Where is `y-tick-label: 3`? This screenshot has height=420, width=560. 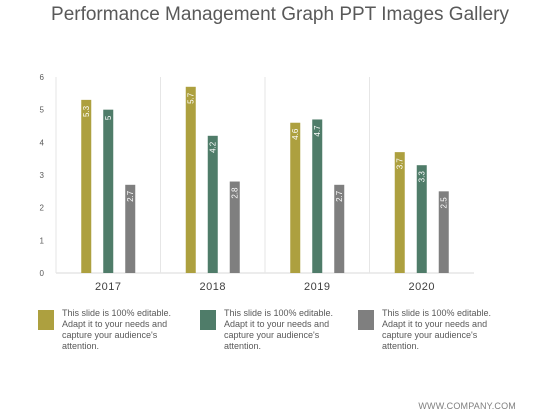 y-tick-label: 3 is located at coordinates (42, 175).